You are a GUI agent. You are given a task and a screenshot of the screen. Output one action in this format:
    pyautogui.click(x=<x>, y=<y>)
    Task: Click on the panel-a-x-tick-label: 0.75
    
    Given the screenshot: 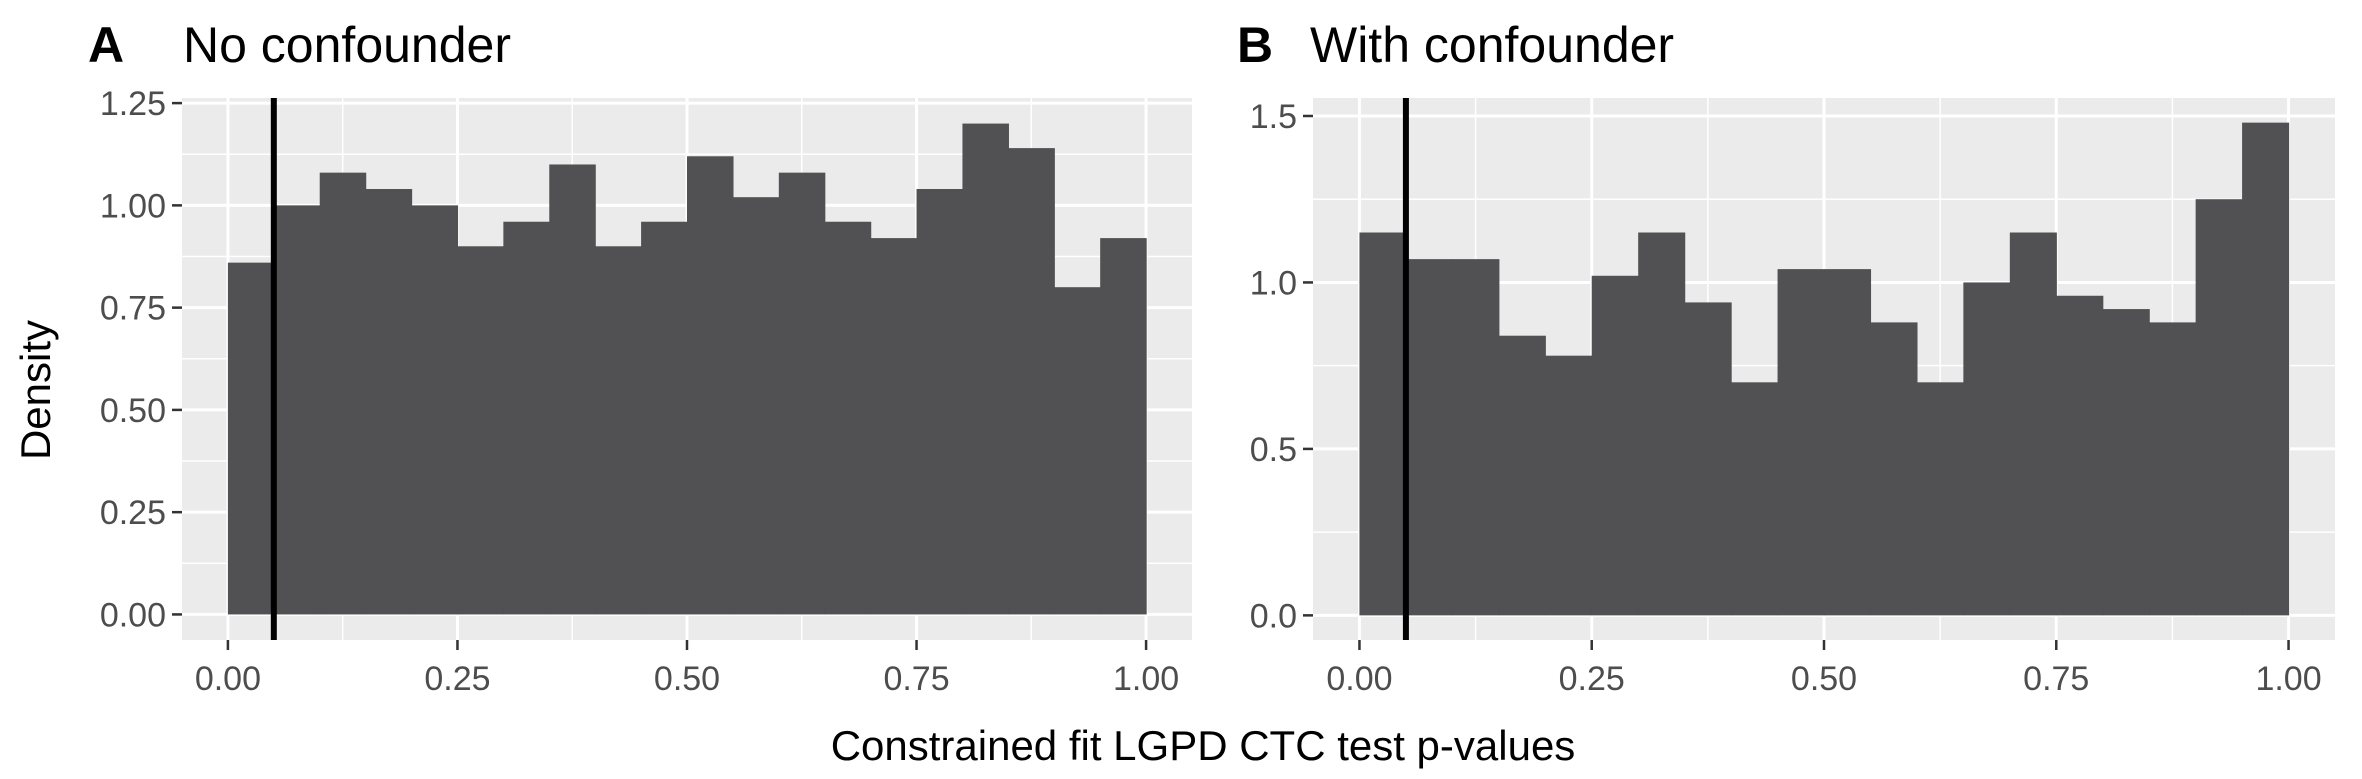 What is the action you would take?
    pyautogui.click(x=916, y=679)
    